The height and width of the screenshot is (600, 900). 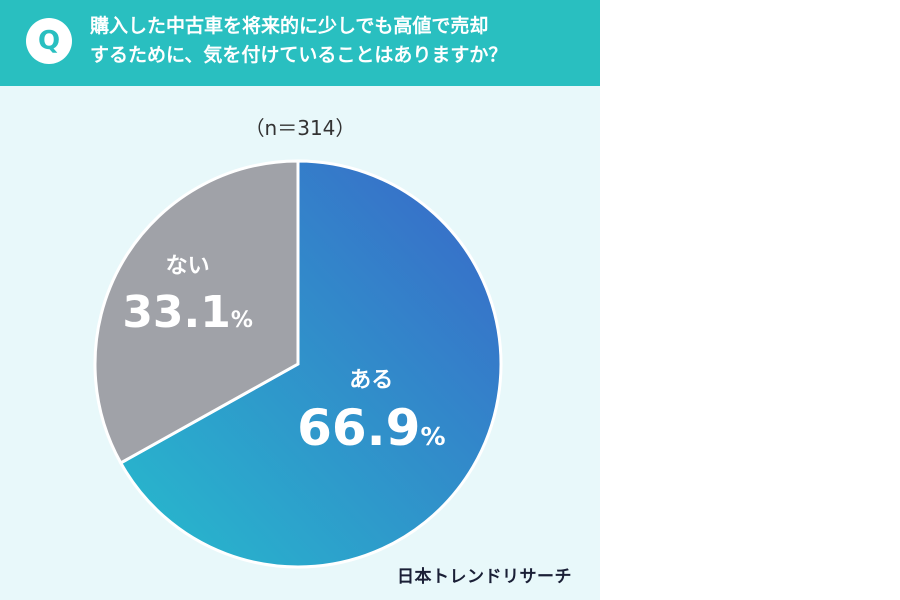 I want to click on question-badge: Q, so click(x=49, y=41).